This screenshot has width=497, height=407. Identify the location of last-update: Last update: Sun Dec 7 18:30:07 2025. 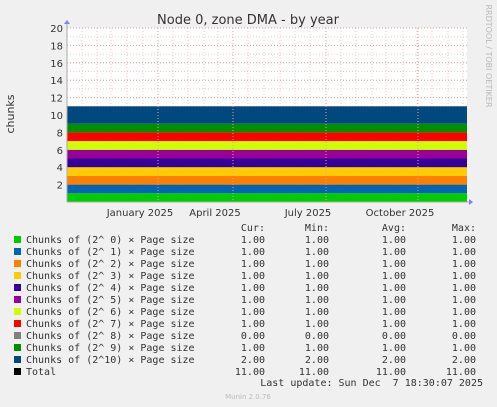
(371, 383).